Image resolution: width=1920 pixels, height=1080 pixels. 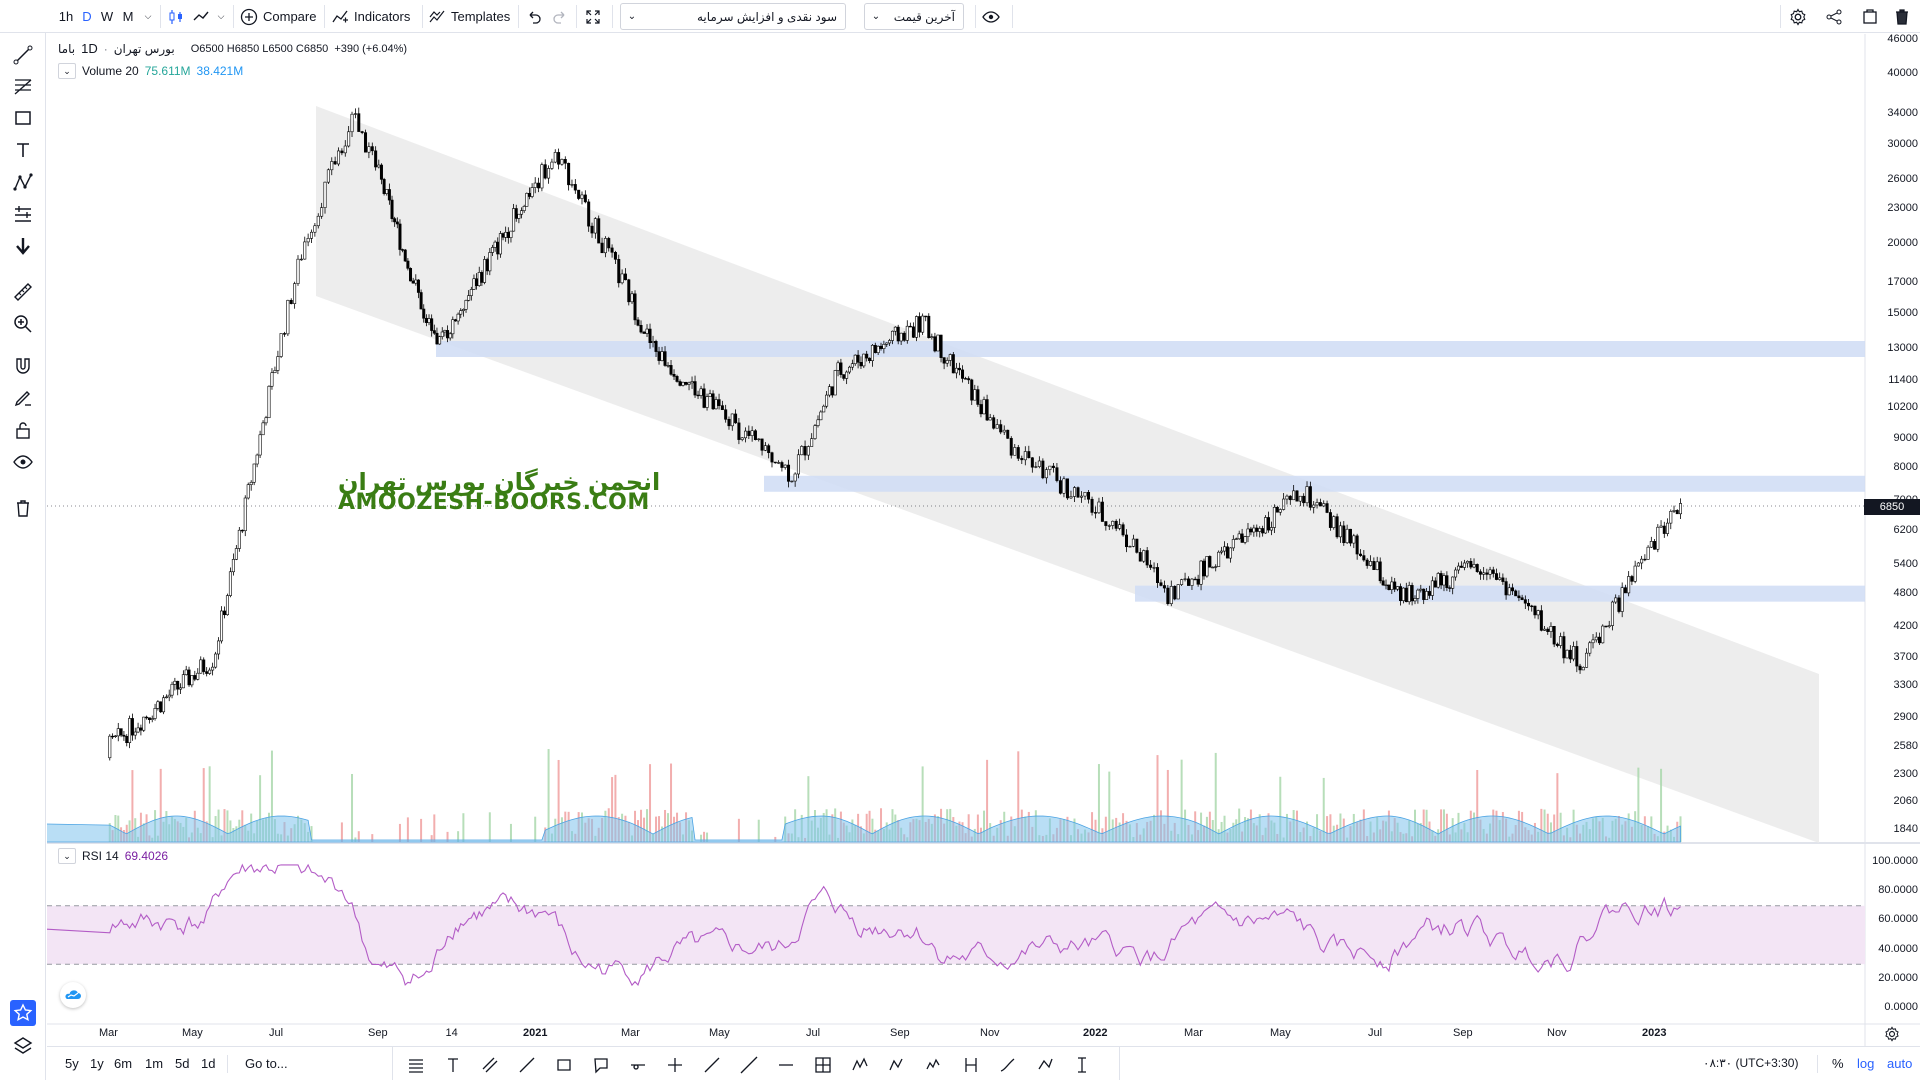 What do you see at coordinates (733, 16) in the screenshot?
I see `corporate-actions-dropdown: ⌄ سود نقدی و افزایش سرمایه` at bounding box center [733, 16].